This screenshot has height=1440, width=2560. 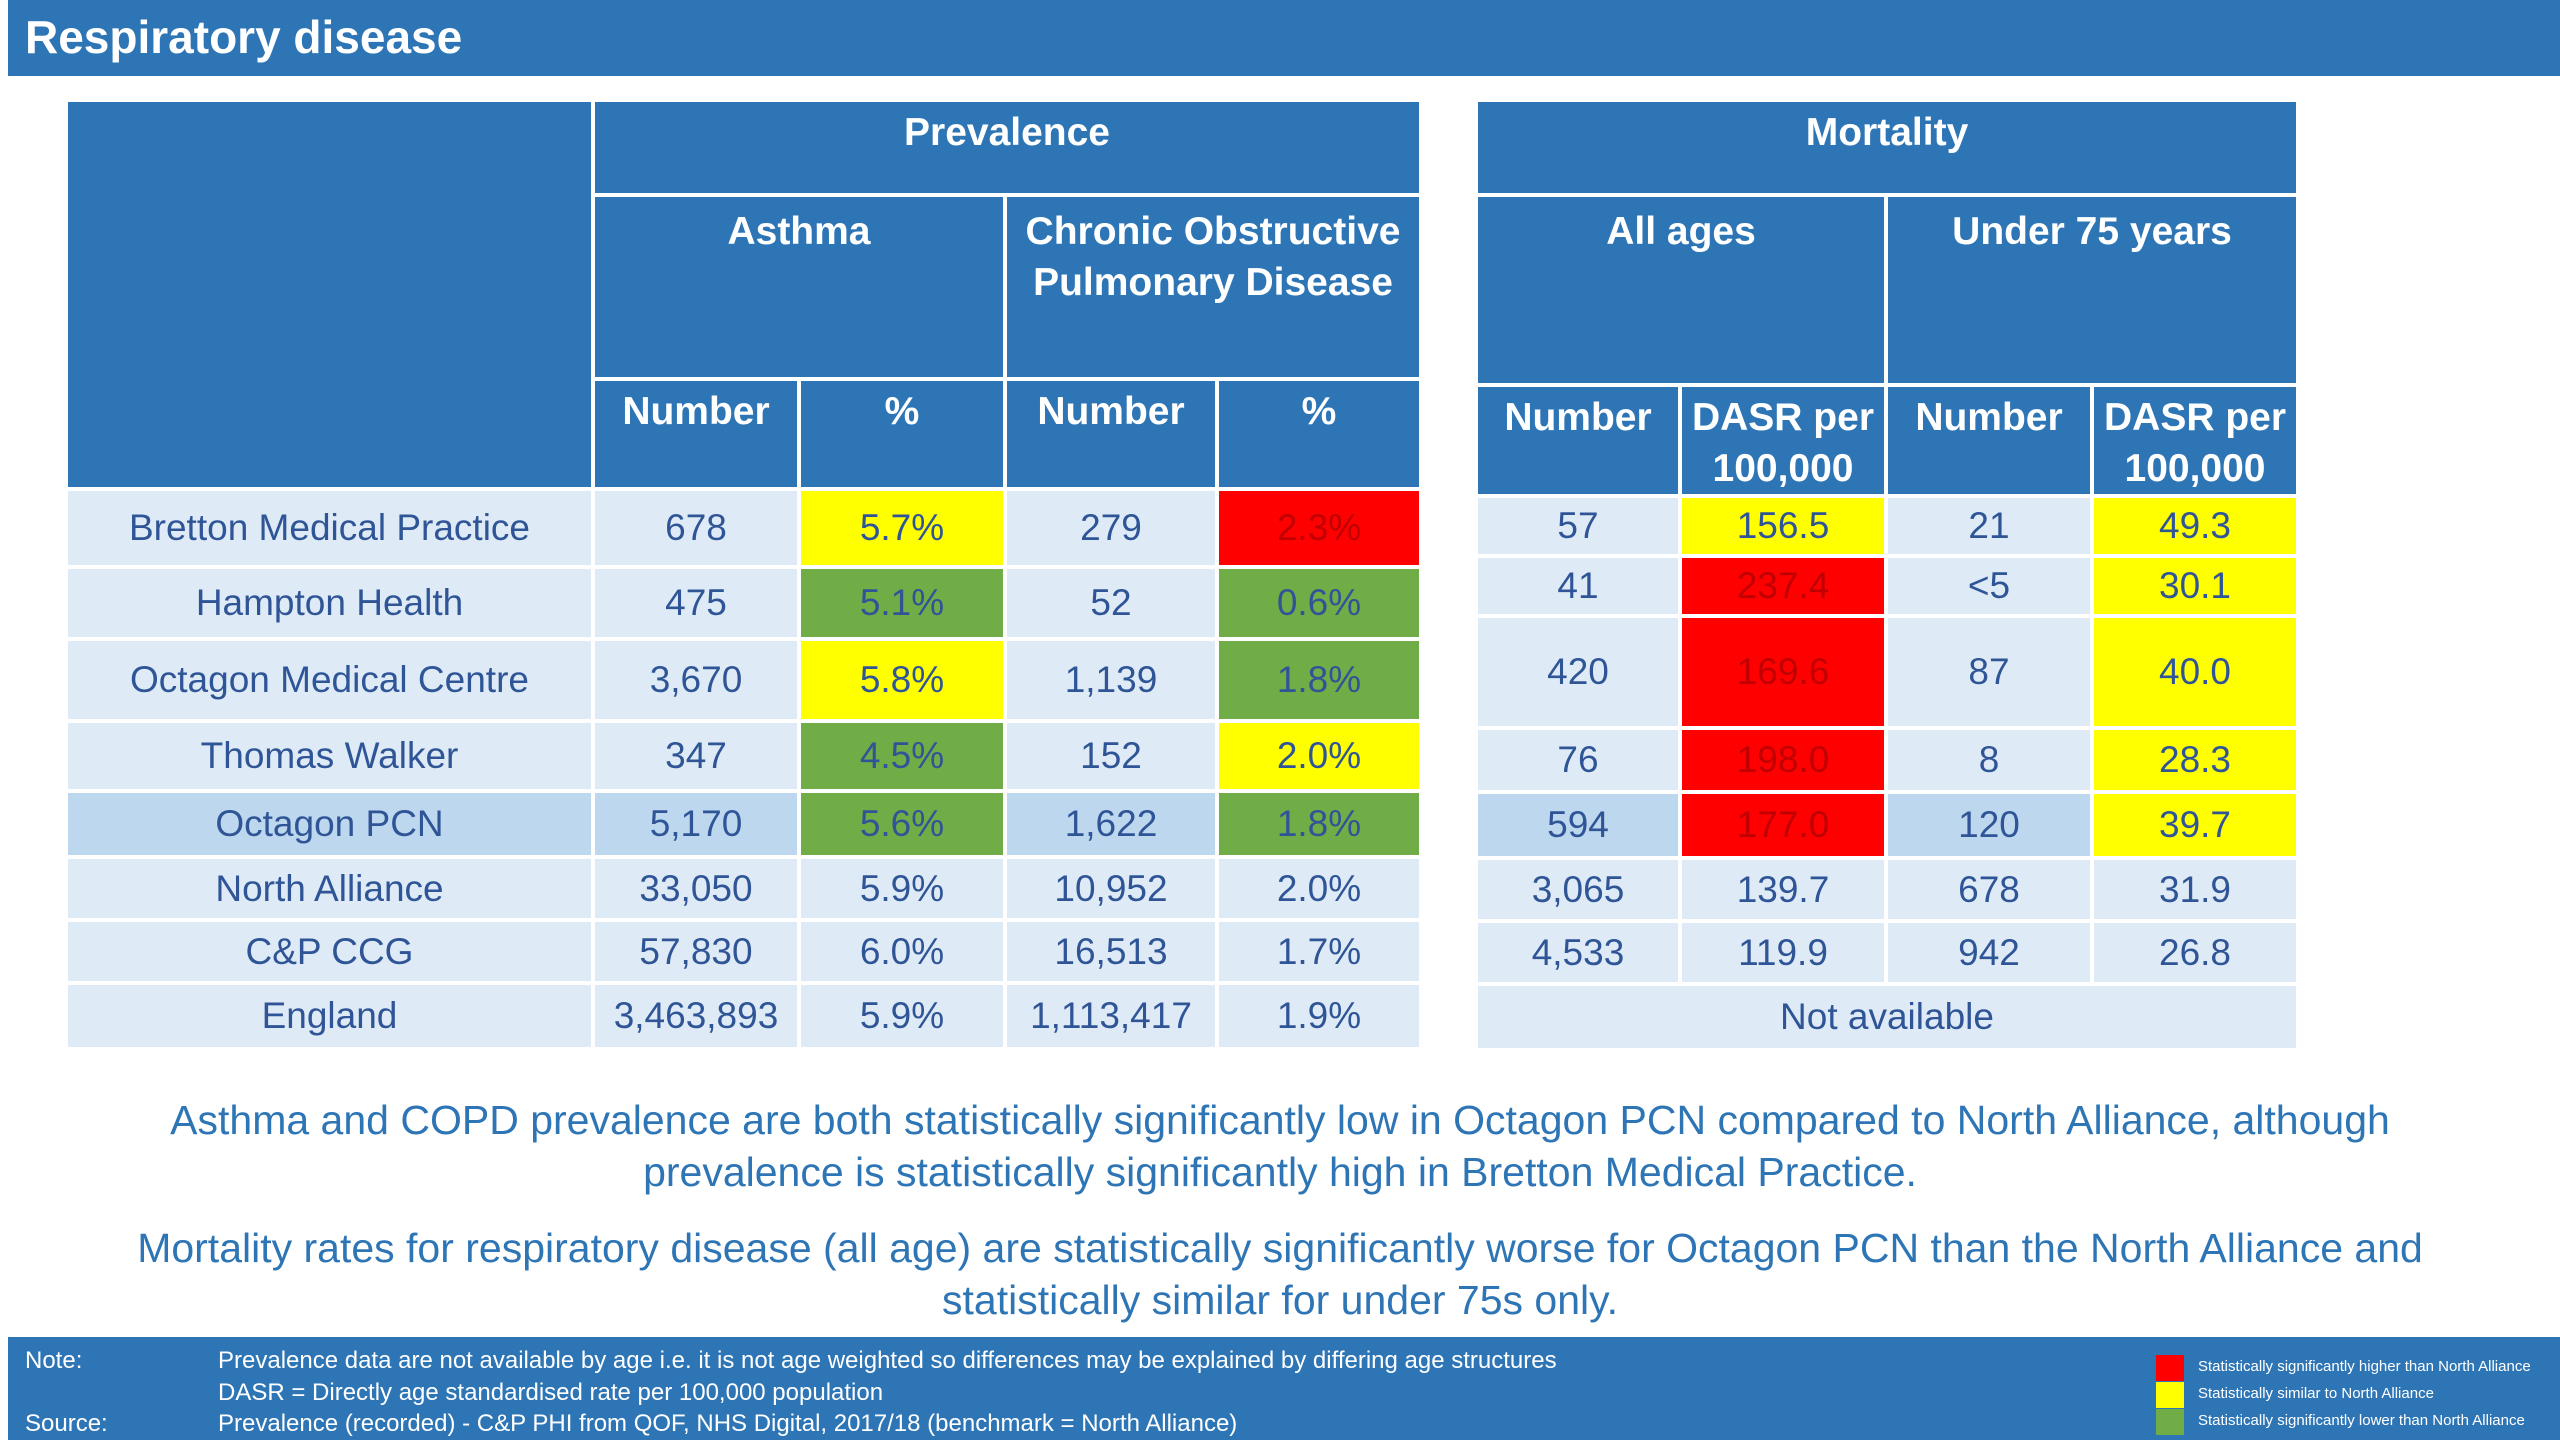 I want to click on mortality-row: 594 177.0 120 39.7, so click(x=1887, y=825).